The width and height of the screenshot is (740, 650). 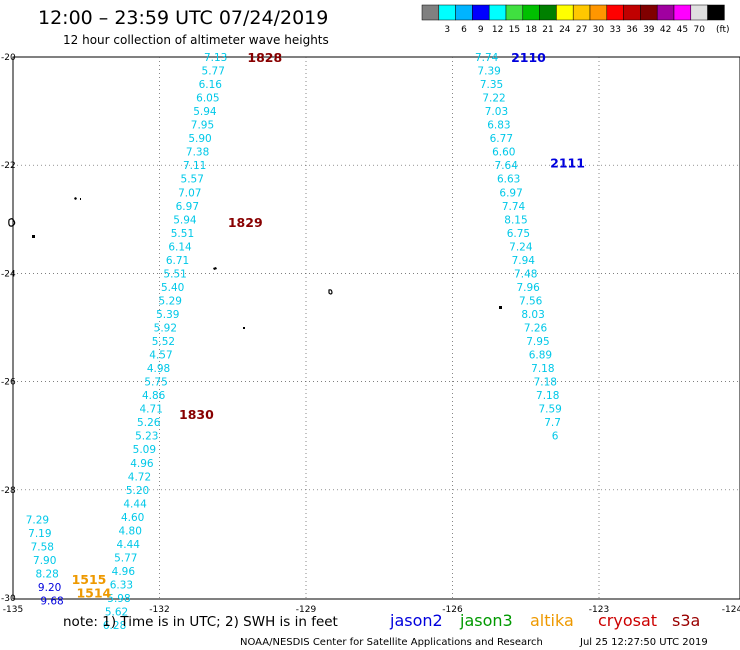 I want to click on x-tick-label: -123, so click(x=599, y=610).